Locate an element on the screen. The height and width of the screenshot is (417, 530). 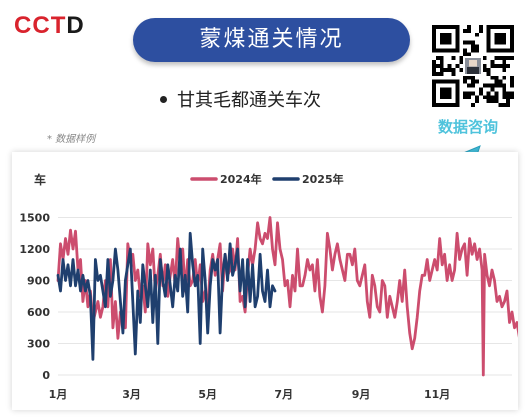
series-line is located at coordinates (166, 296).